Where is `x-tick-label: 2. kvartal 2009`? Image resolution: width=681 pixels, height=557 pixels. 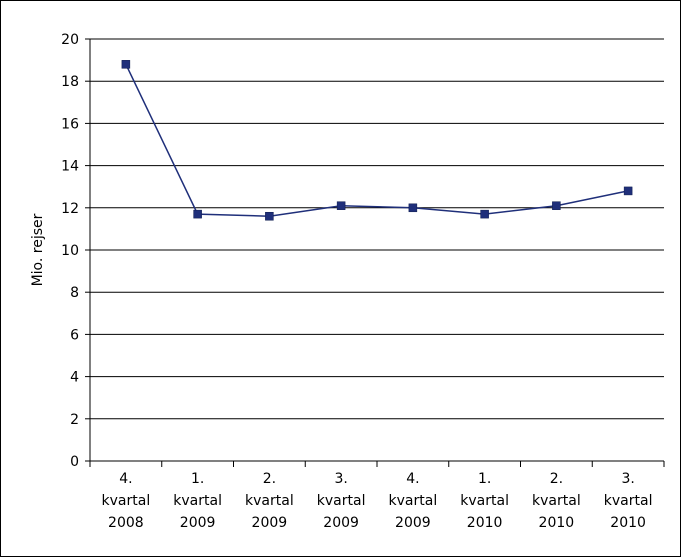
x-tick-label: 2. kvartal 2009 is located at coordinates (269, 501).